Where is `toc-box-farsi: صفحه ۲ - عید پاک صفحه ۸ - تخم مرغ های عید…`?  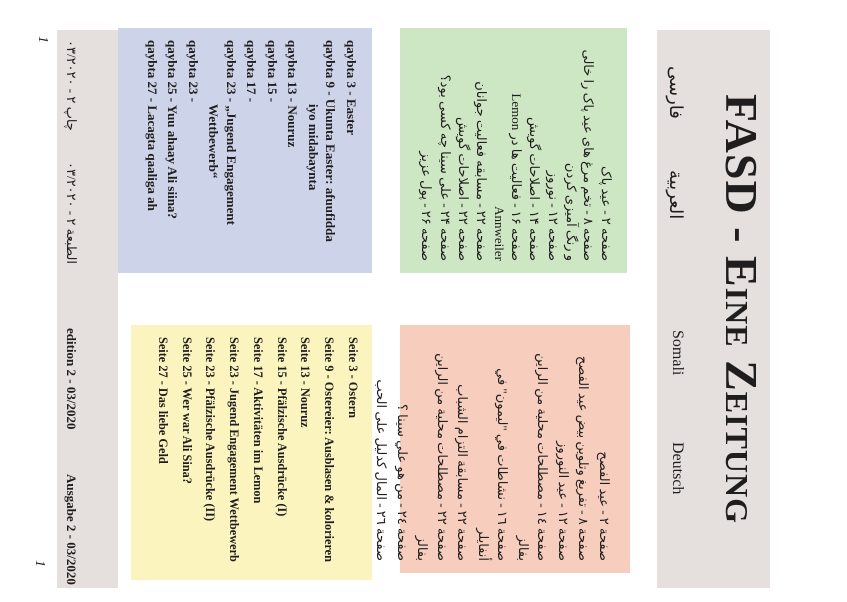
toc-box-farsi: صفحه ۲ - عید پاک صفحه ۸ - تخم مرغ های عید… is located at coordinates (513, 150).